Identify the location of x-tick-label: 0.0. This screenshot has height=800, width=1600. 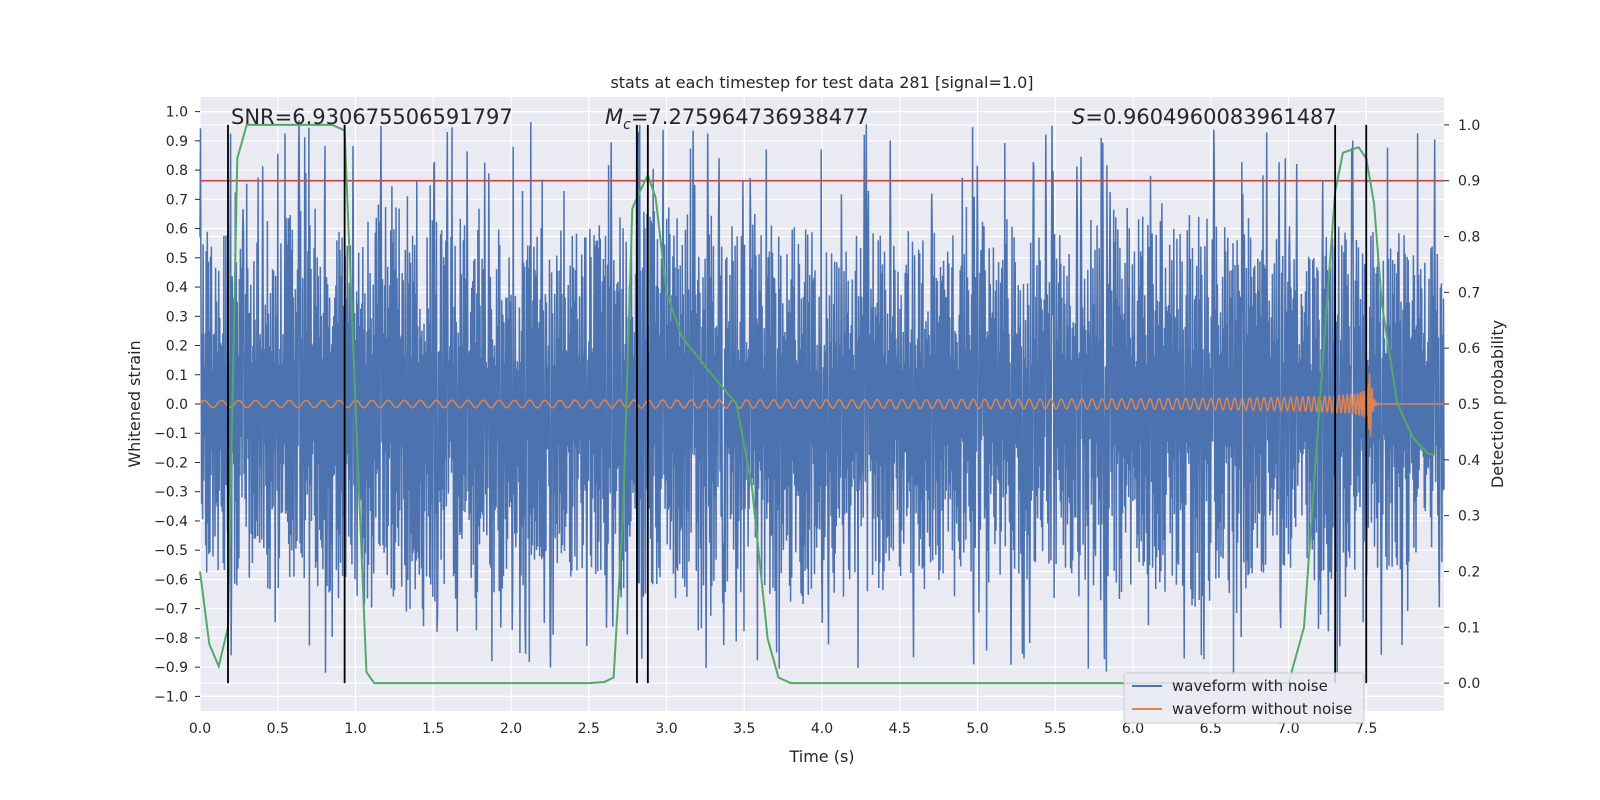
(200, 729).